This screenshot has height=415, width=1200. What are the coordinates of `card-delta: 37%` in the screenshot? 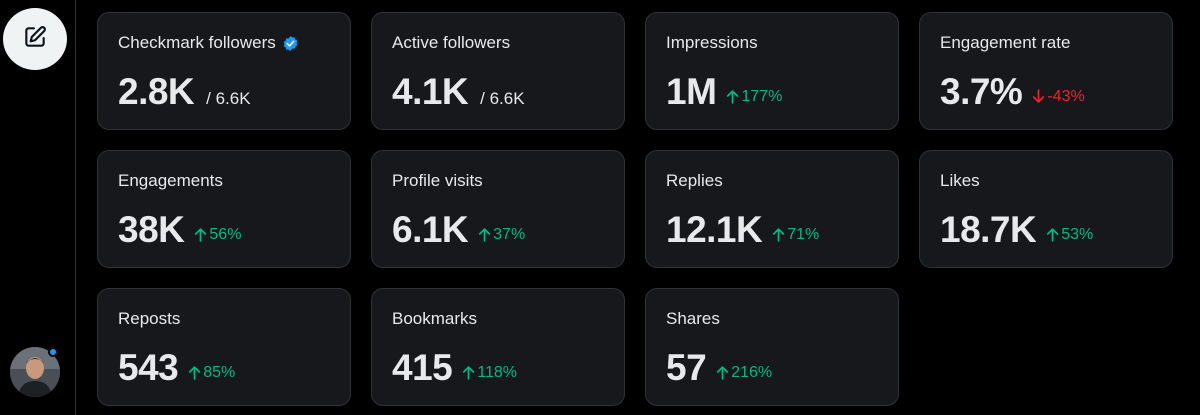 It's located at (509, 234).